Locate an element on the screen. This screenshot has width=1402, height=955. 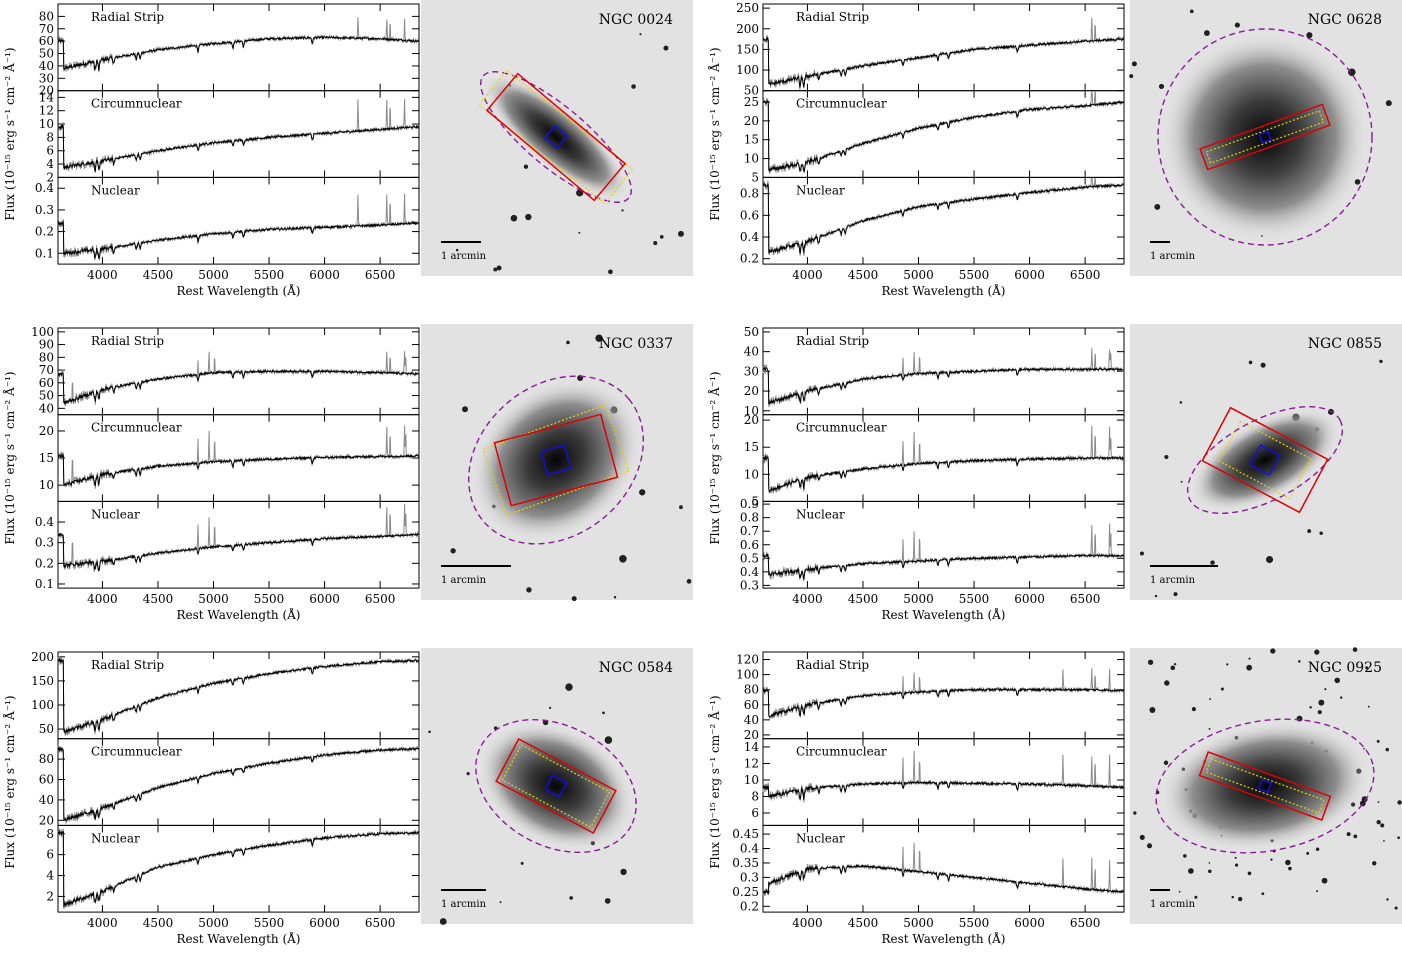
galaxy-name: NGC 0337 is located at coordinates (636, 344).